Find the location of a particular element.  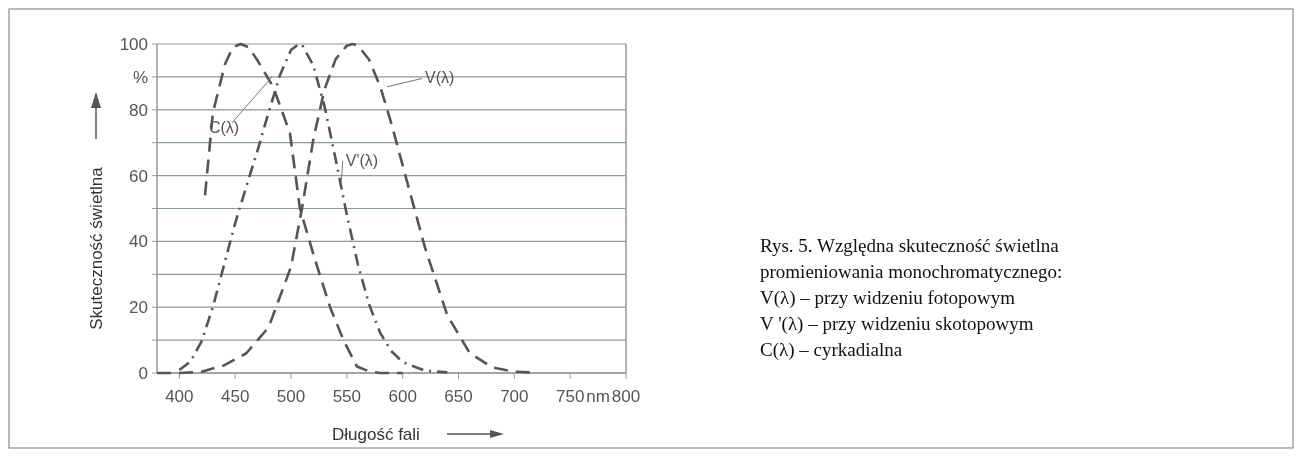

y-axis-title: Skuteczność świetlna is located at coordinates (96, 248).